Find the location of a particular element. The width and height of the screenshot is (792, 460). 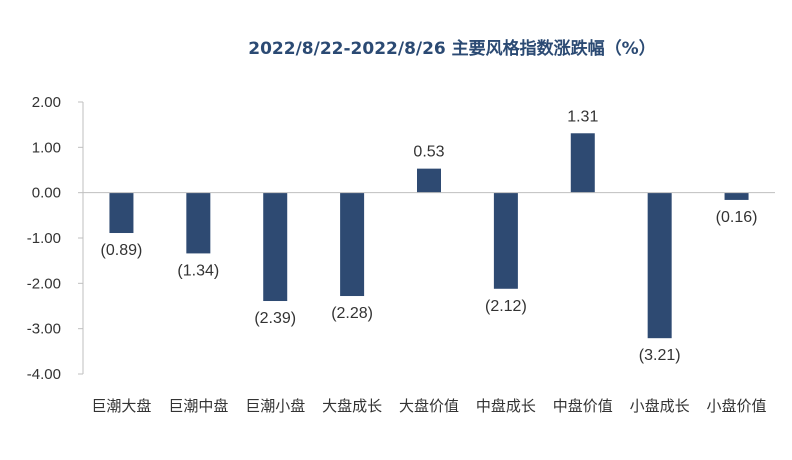

x-tick-label: 巨潮中盘 is located at coordinates (198, 406).